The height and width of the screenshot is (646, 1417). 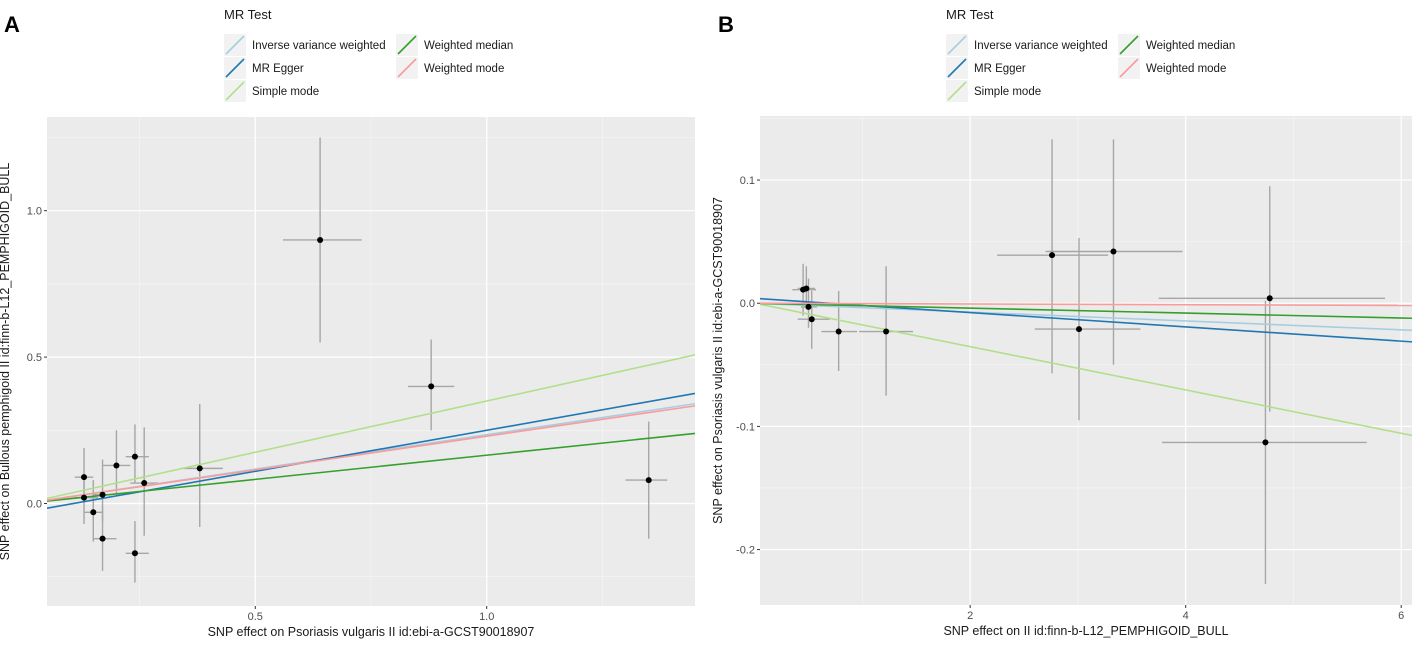 I want to click on x-tick-label: 4, so click(x=1186, y=616).